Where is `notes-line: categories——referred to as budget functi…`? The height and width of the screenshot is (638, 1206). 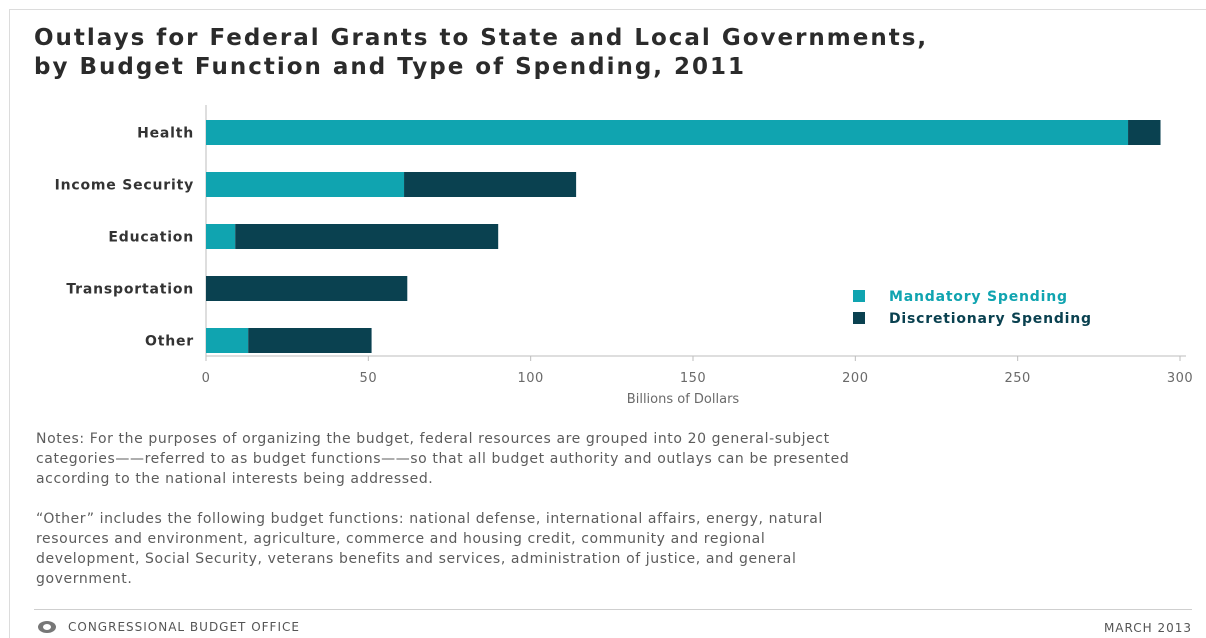
notes-line: categories——referred to as budget functi… is located at coordinates (443, 459).